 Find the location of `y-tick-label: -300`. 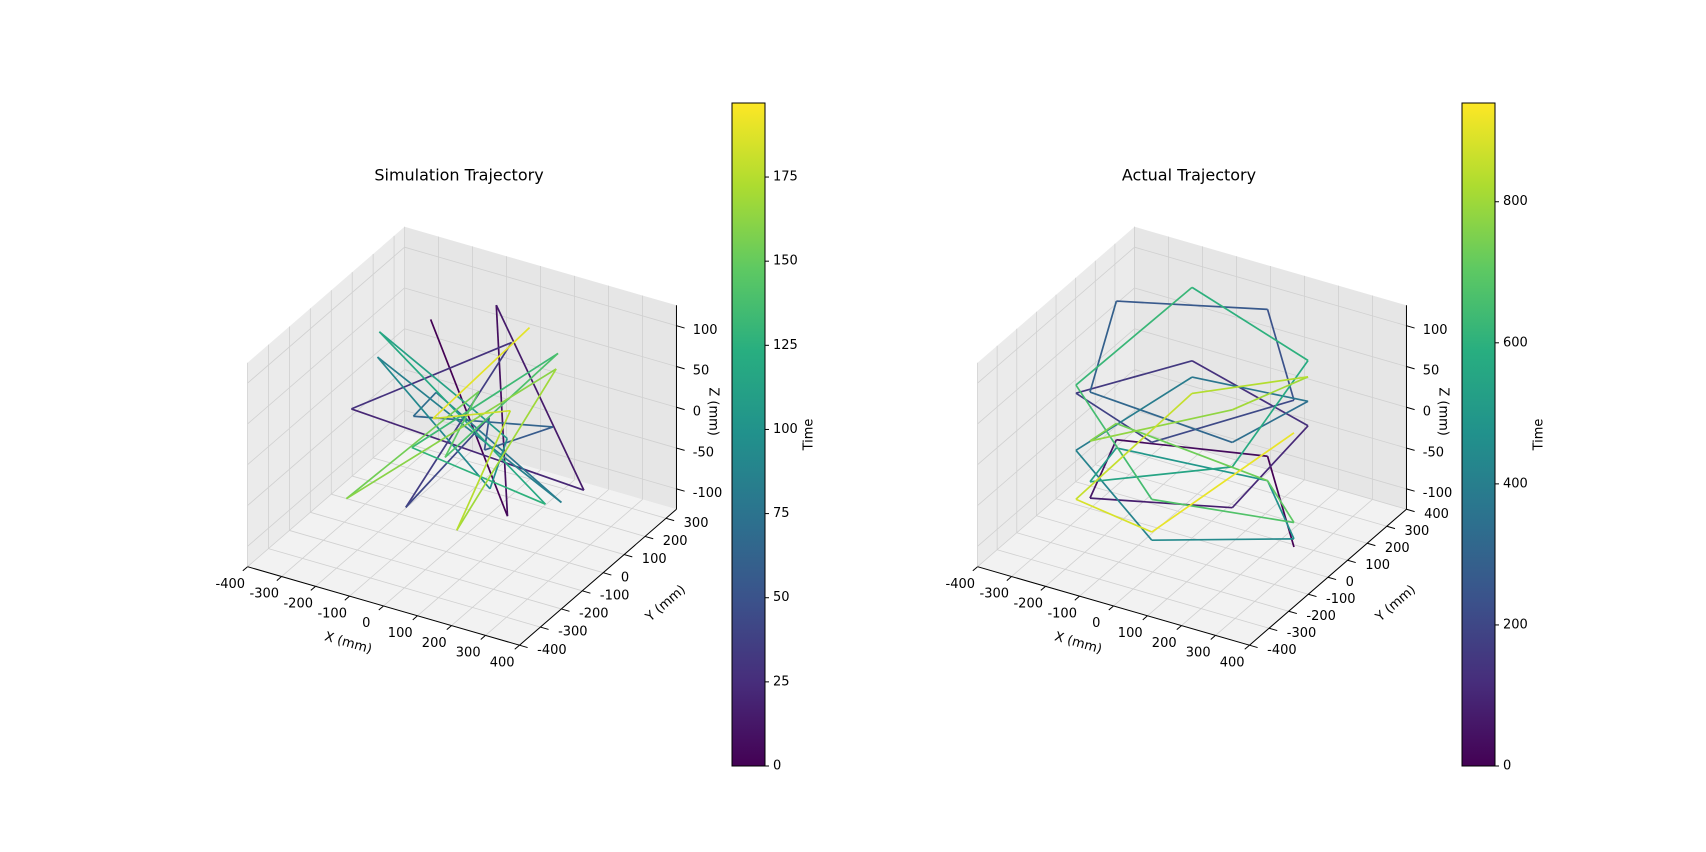

y-tick-label: -300 is located at coordinates (573, 632).